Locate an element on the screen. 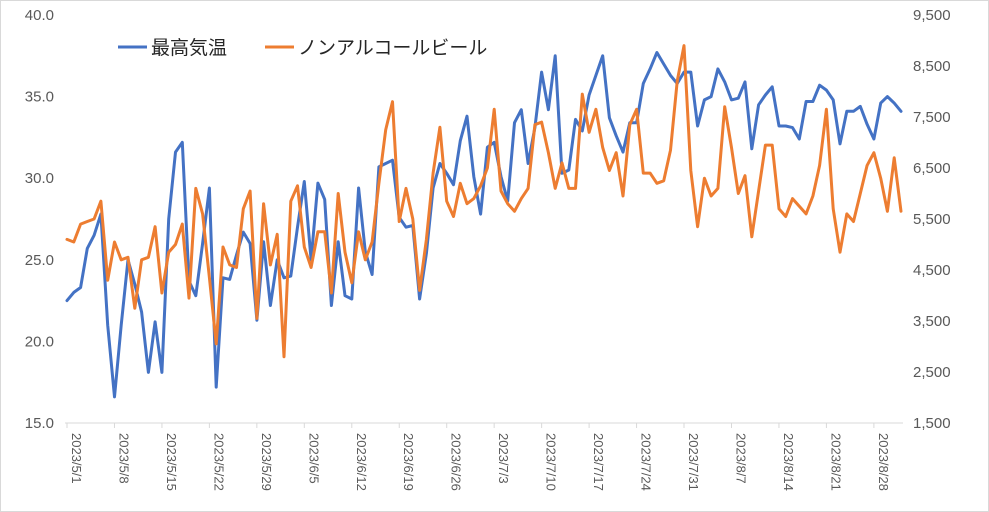  y-left-tick-label: 35.0 is located at coordinates (39, 97).